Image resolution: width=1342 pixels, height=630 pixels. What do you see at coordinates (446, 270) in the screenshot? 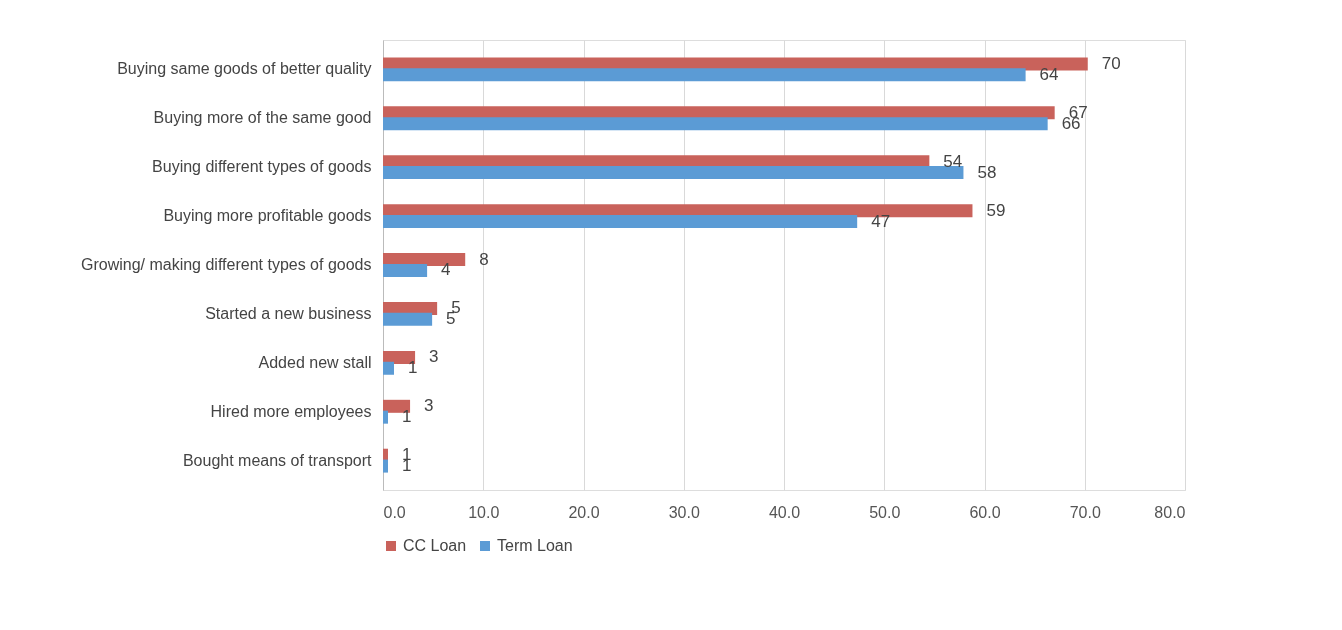
I see `data-label: 4` at bounding box center [446, 270].